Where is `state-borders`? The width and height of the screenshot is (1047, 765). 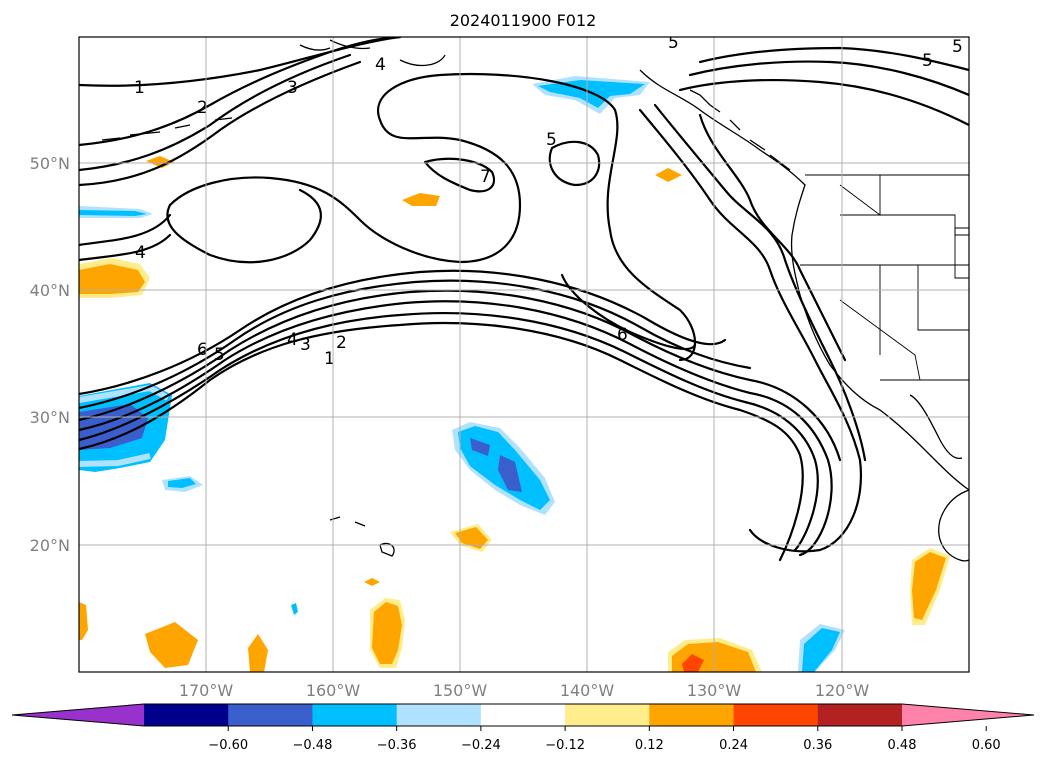
state-borders is located at coordinates (884, 277).